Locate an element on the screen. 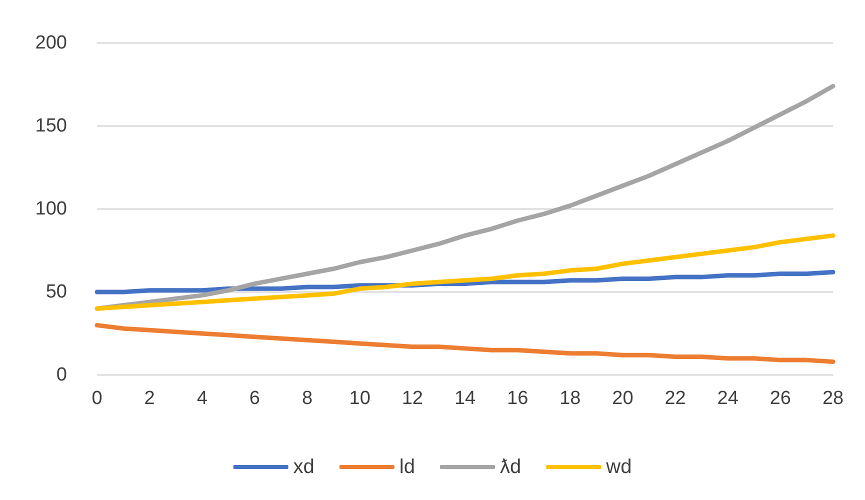  x-tick-label: 12 is located at coordinates (412, 398).